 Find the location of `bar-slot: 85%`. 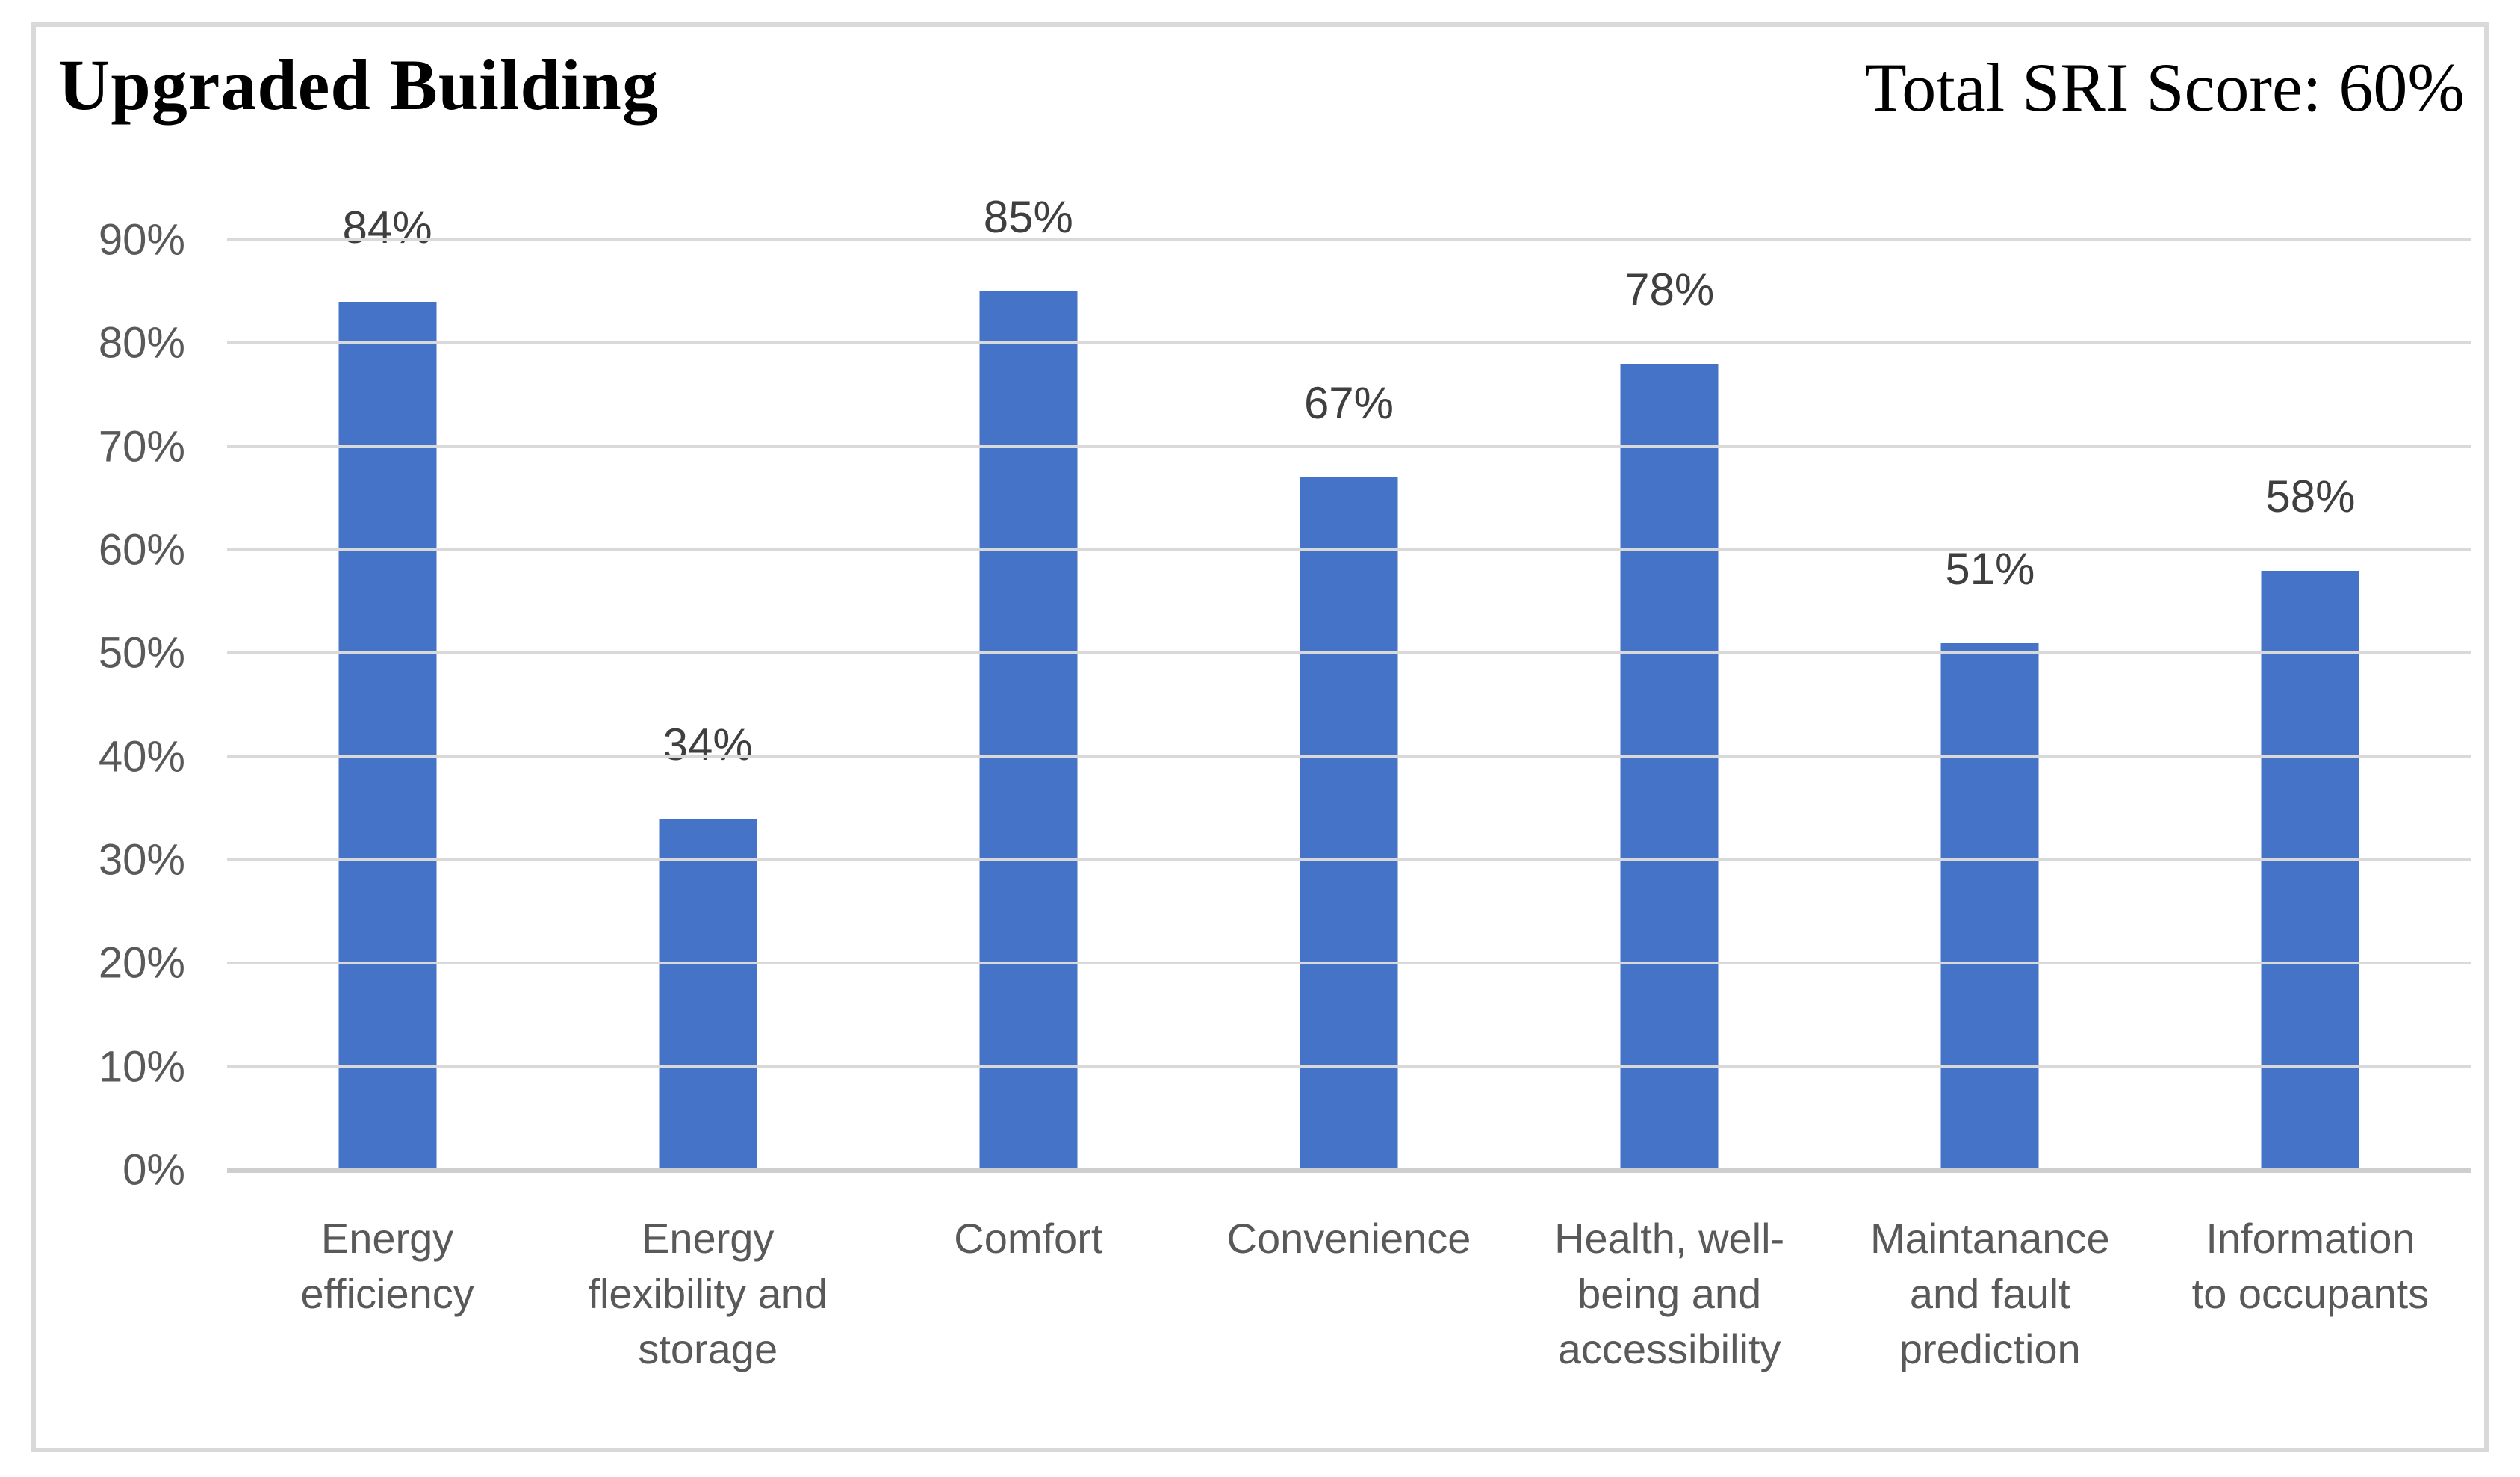

bar-slot: 85% is located at coordinates (1028, 681).